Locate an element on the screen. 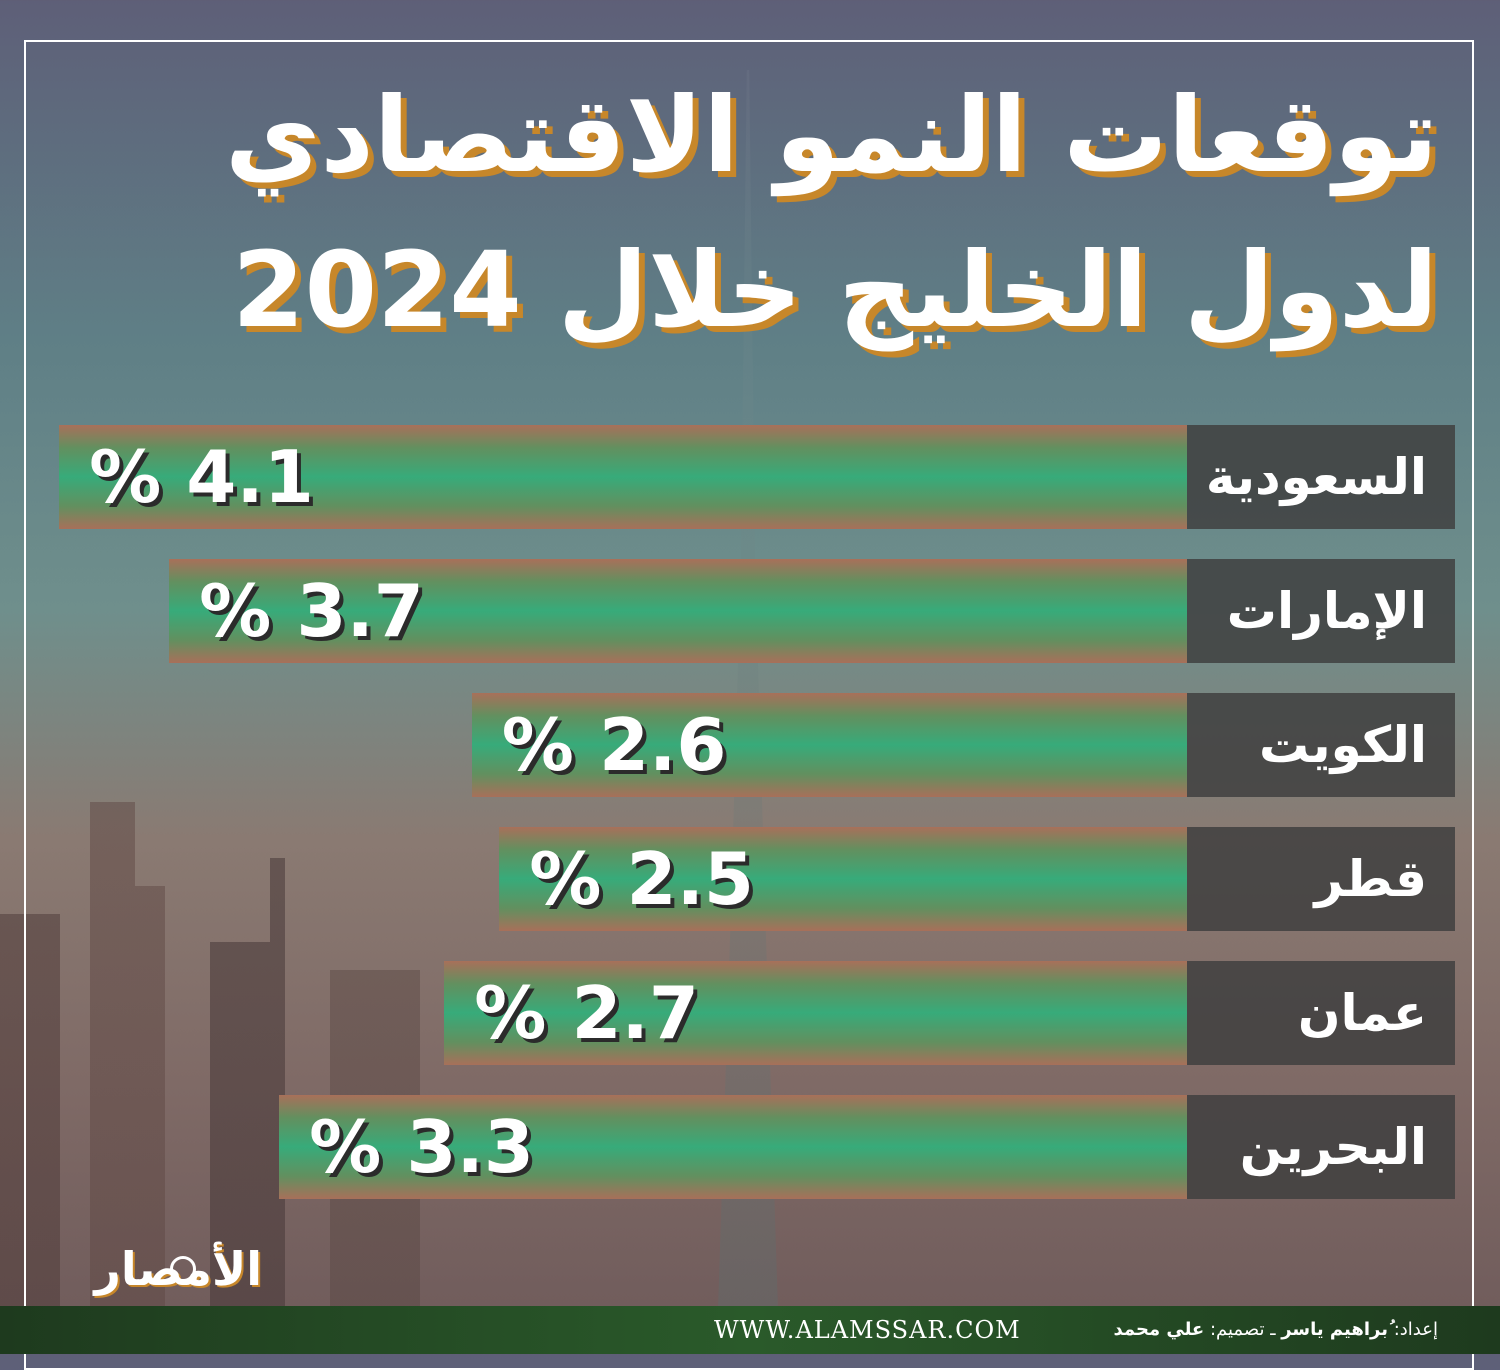 This screenshot has width=1500, height=1370. category-label: الكويت is located at coordinates (1321, 745).